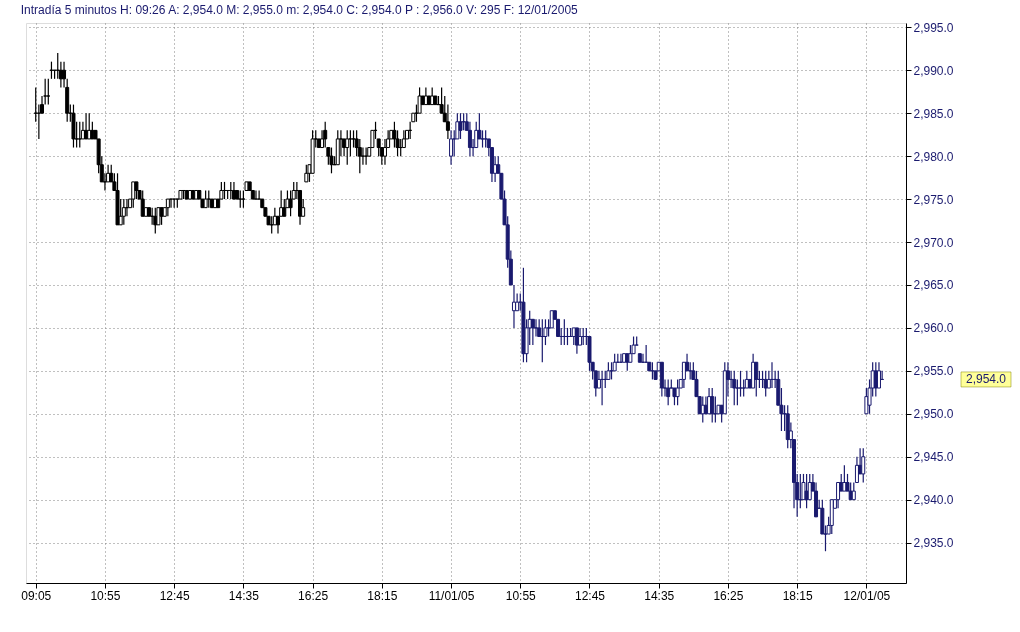 Image resolution: width=1020 pixels, height=632 pixels. I want to click on y-tick-label: 2,975.0, so click(933, 199).